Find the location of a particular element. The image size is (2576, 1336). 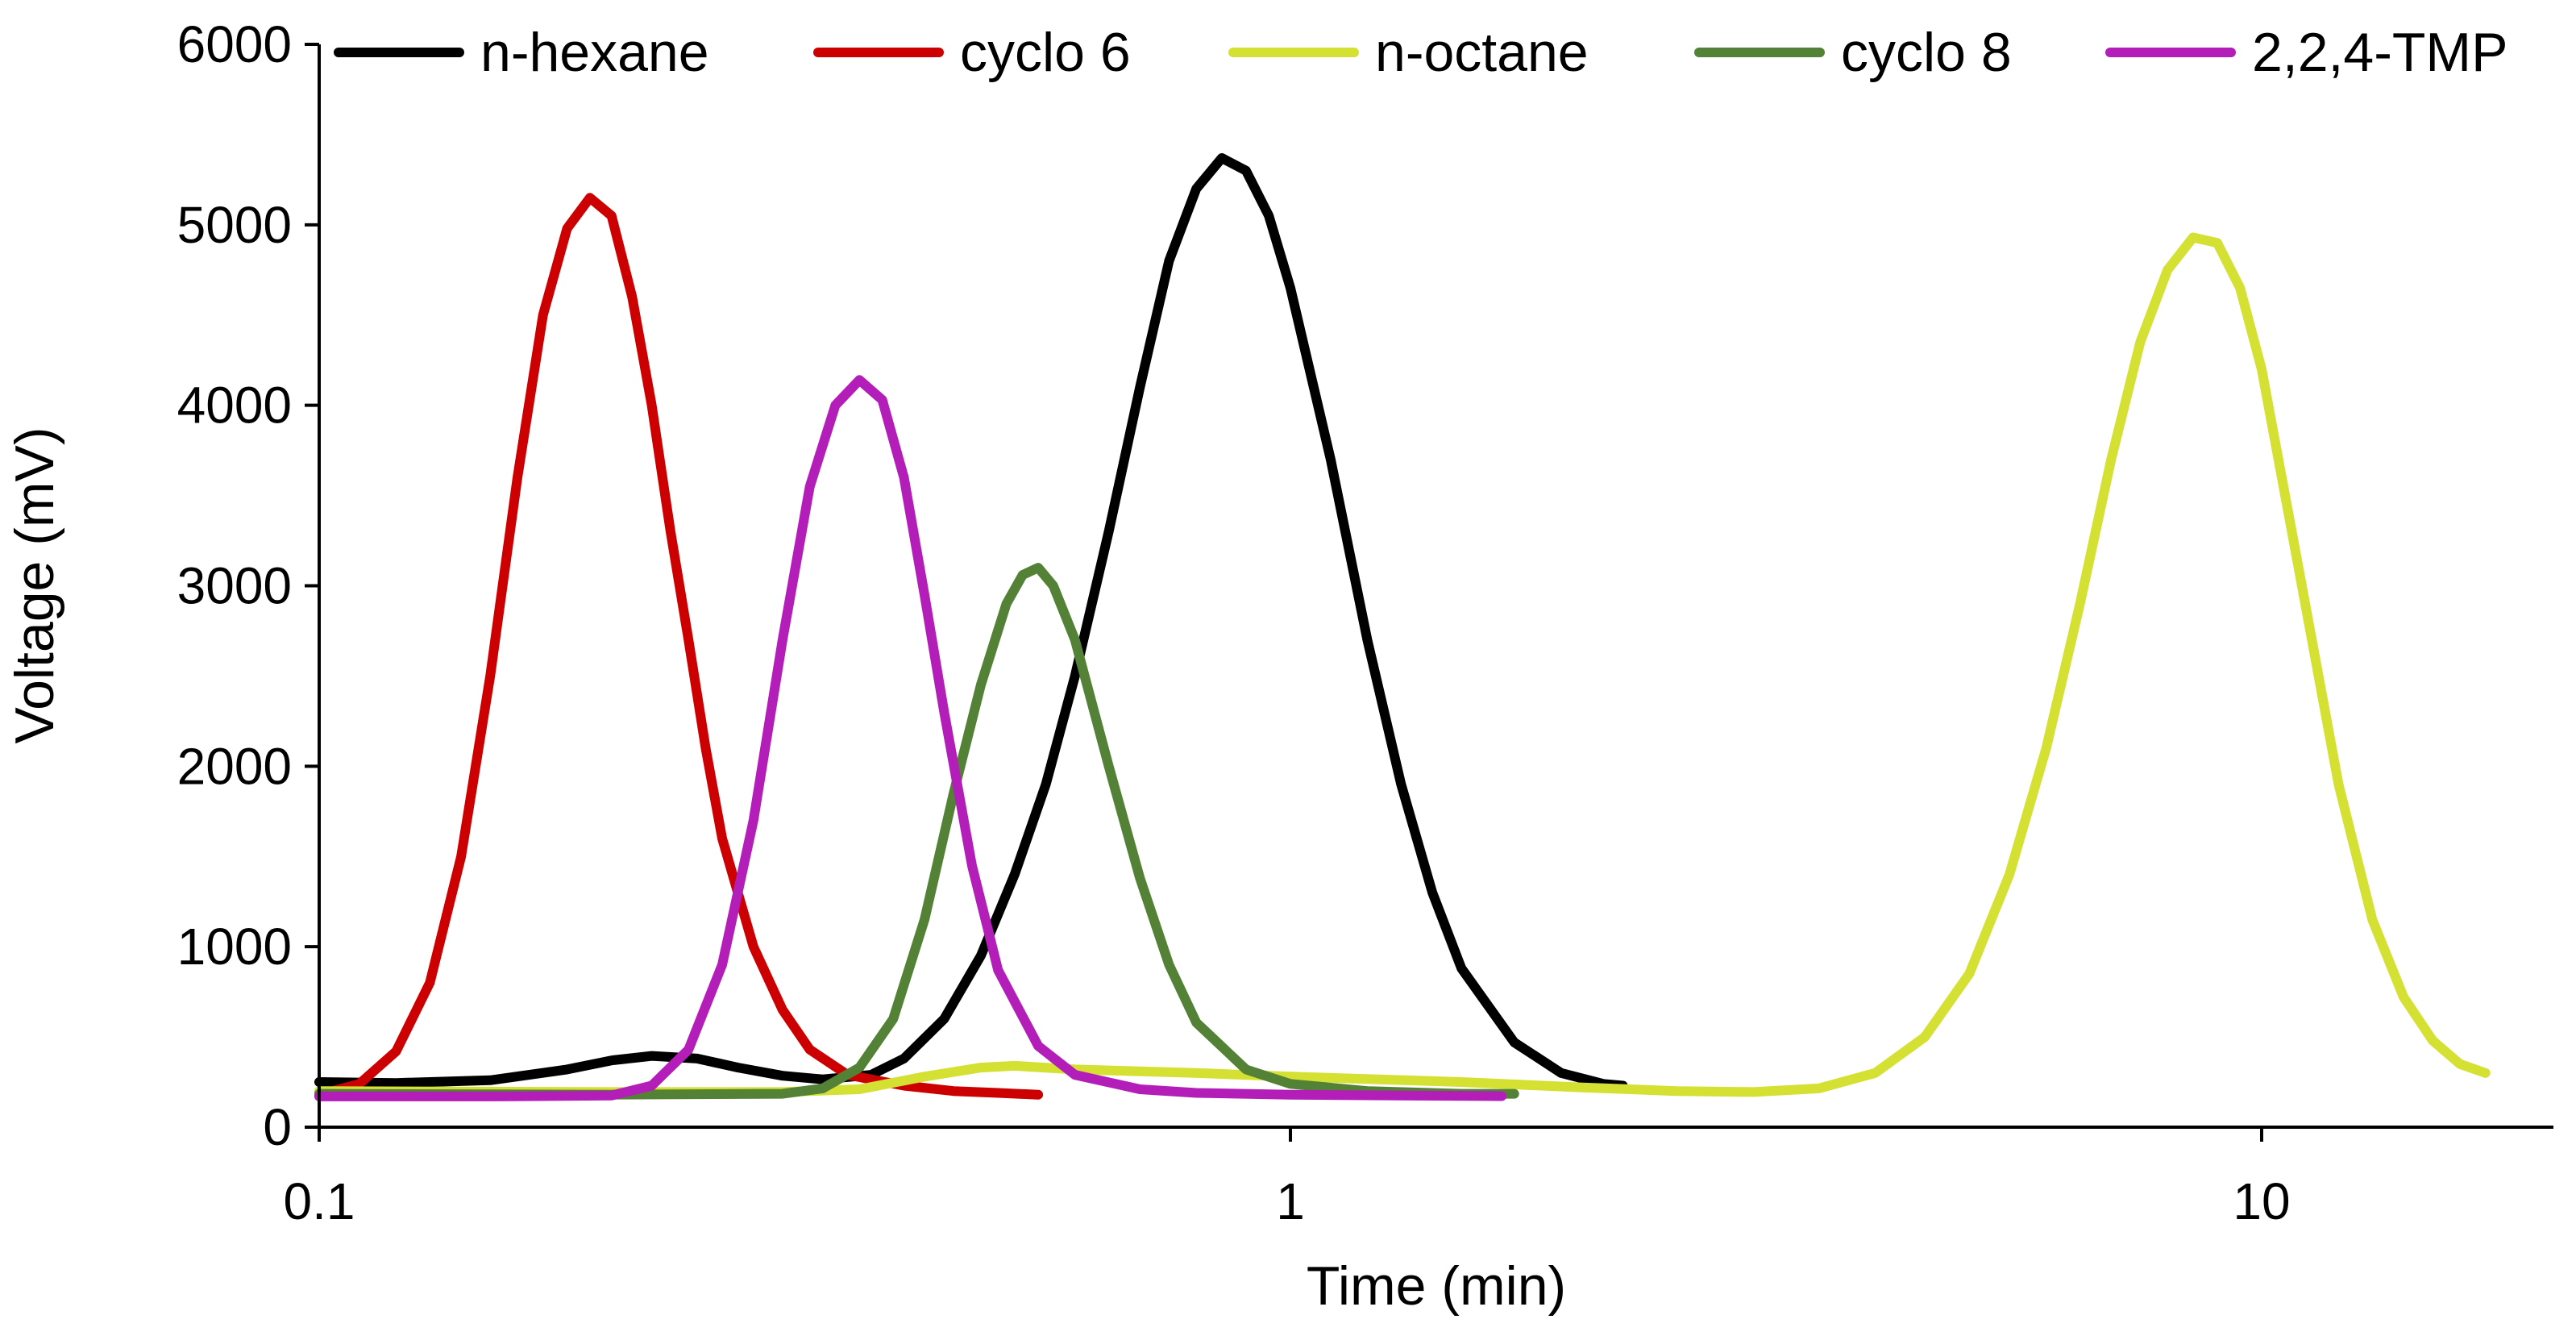

x-tick-label: 1 is located at coordinates (1290, 1201).